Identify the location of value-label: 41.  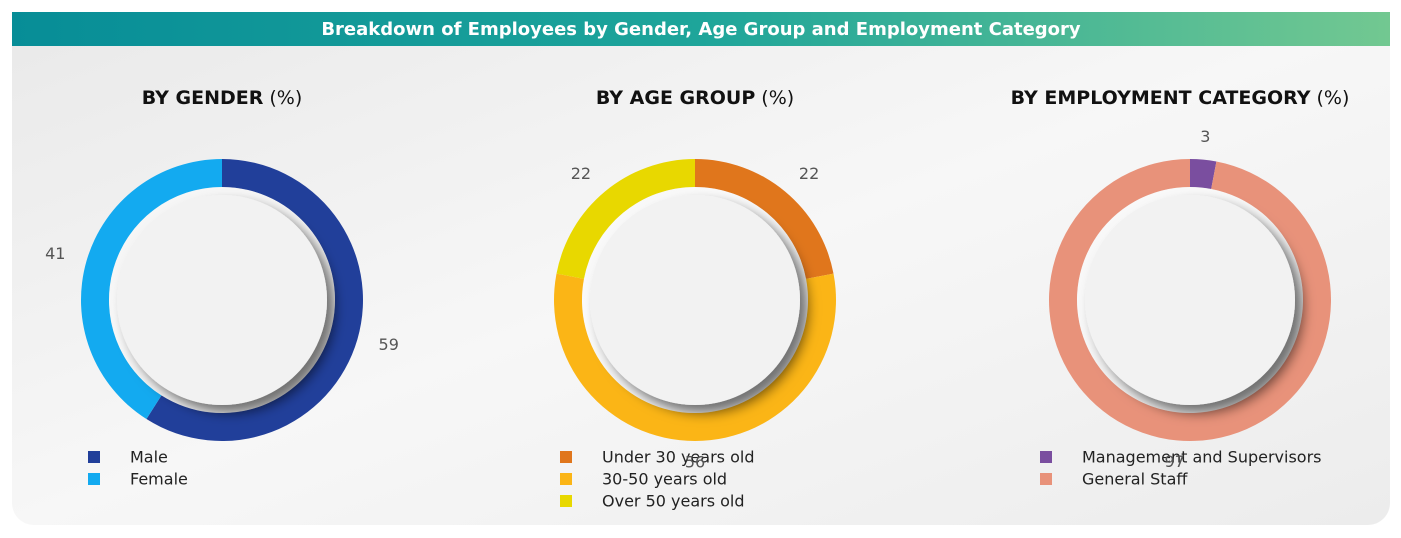
(55, 253).